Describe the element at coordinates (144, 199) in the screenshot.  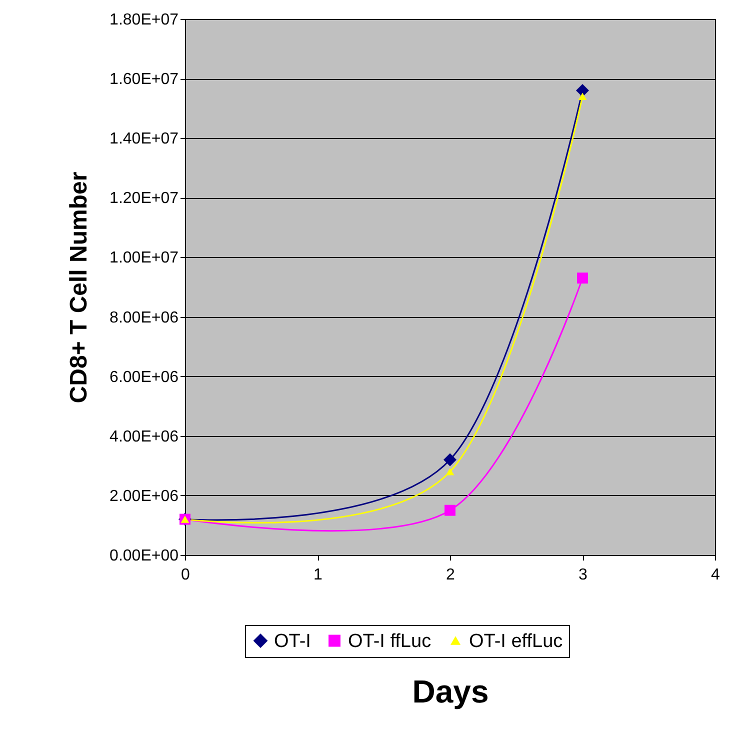
I see `y-tick-label: 1.20E+07` at that location.